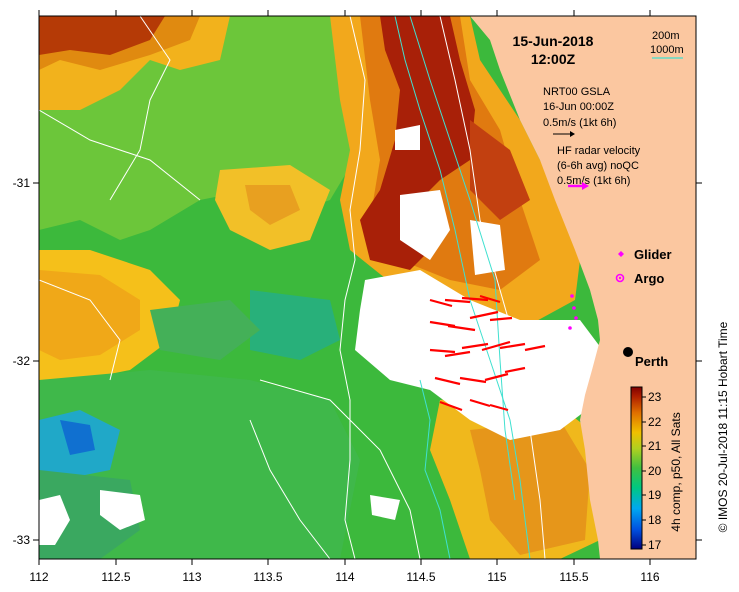 This screenshot has height=592, width=739. I want to click on colorbar-label: 4h comp, p50, All Sats, so click(676, 471).